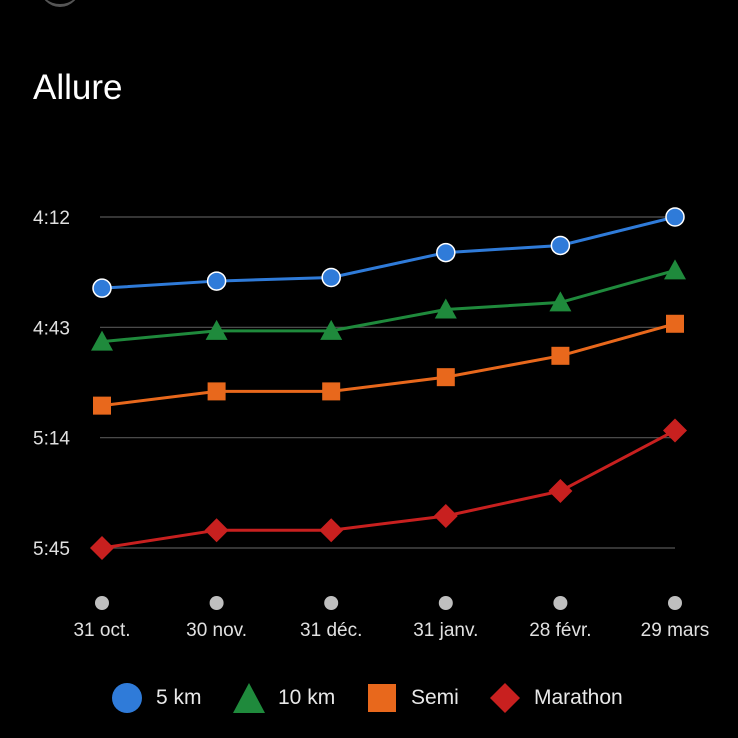  What do you see at coordinates (560, 630) in the screenshot?
I see `x-tick-label: 28 févr.` at bounding box center [560, 630].